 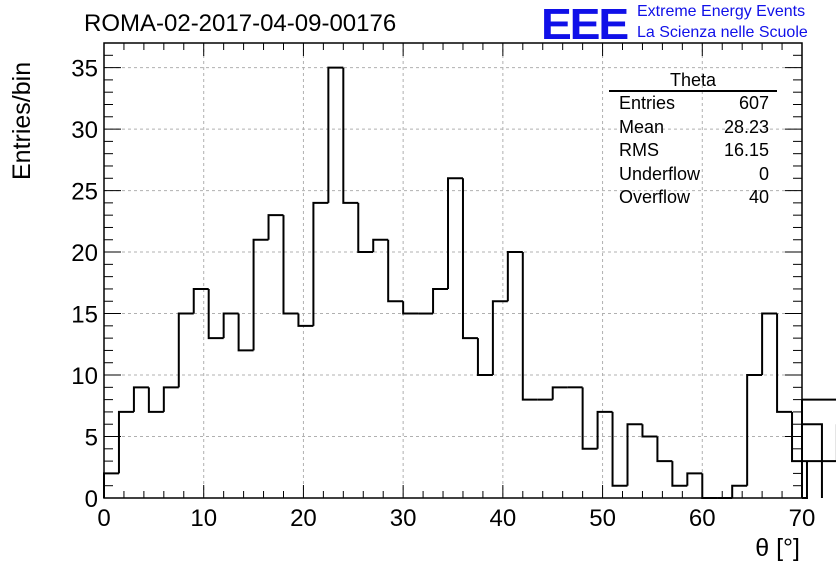 I want to click on y-tick-label: 15, so click(x=84, y=315).